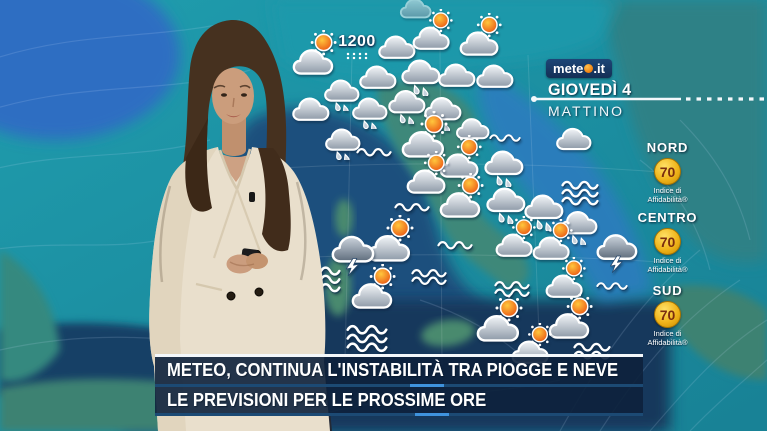 Image resolution: width=767 pixels, height=431 pixels. I want to click on snowflakes-icon, so click(357, 56).